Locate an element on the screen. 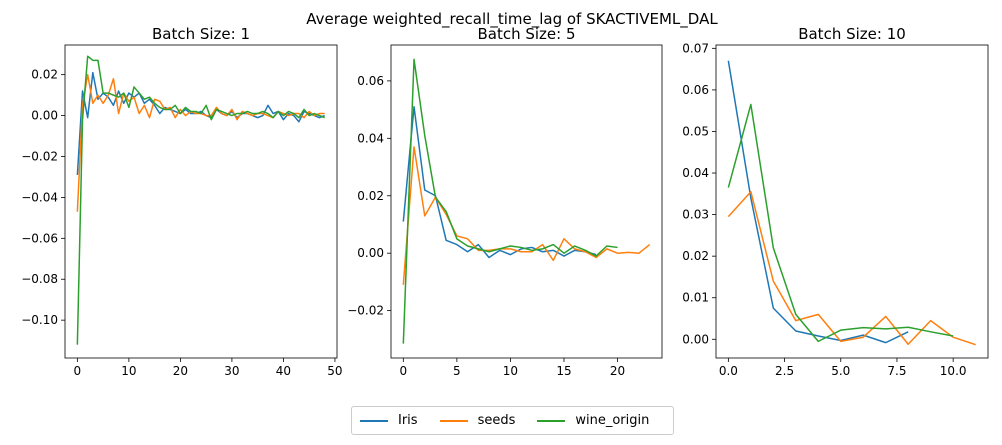 The image size is (1002, 445). x-tick-label: 40 is located at coordinates (283, 371).